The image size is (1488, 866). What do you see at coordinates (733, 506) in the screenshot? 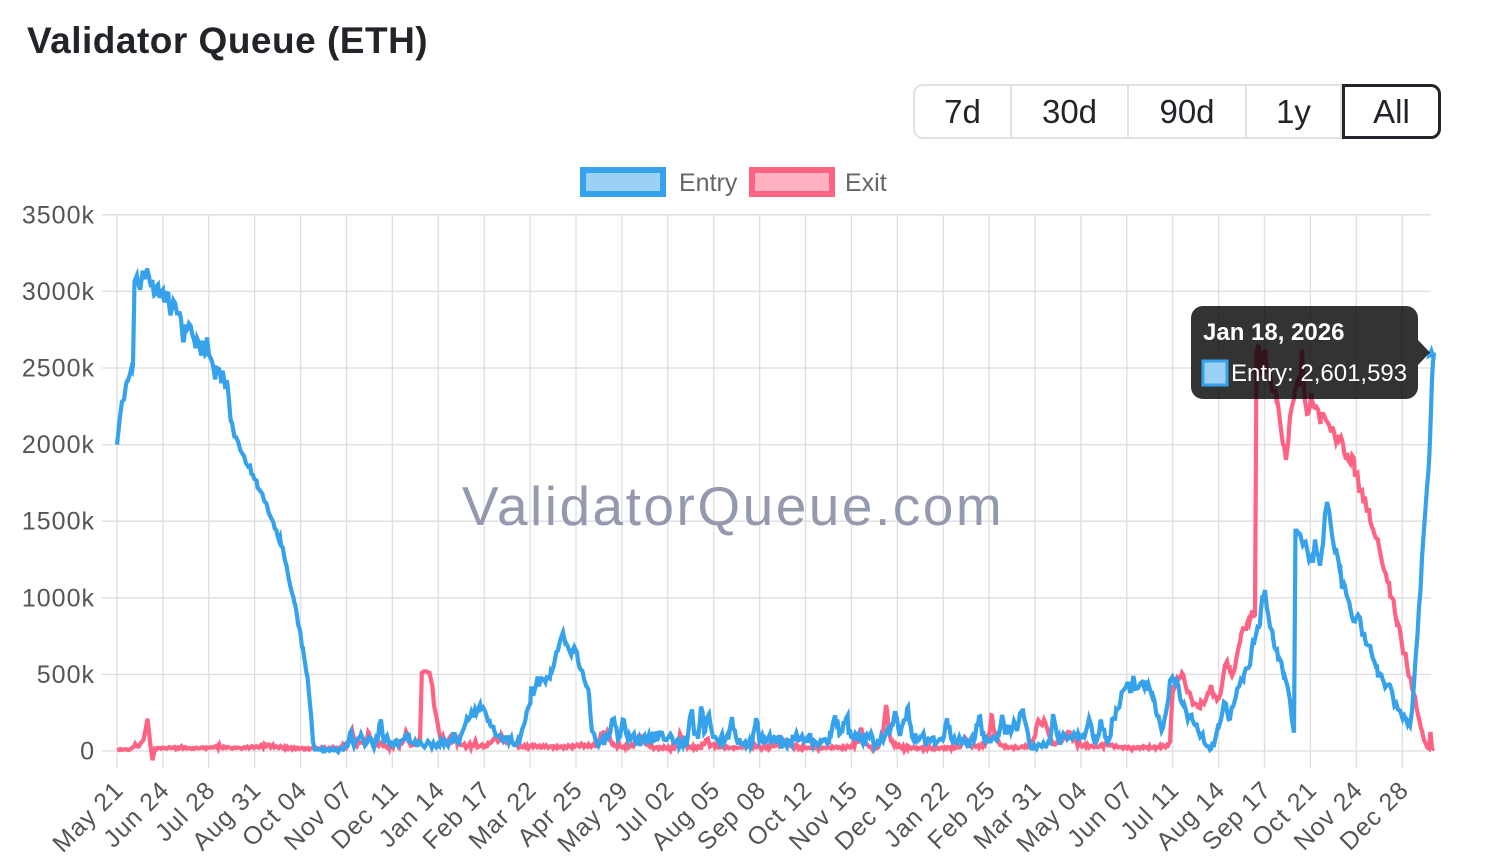
I see `svg-text: ValidatorQueue.com` at bounding box center [733, 506].